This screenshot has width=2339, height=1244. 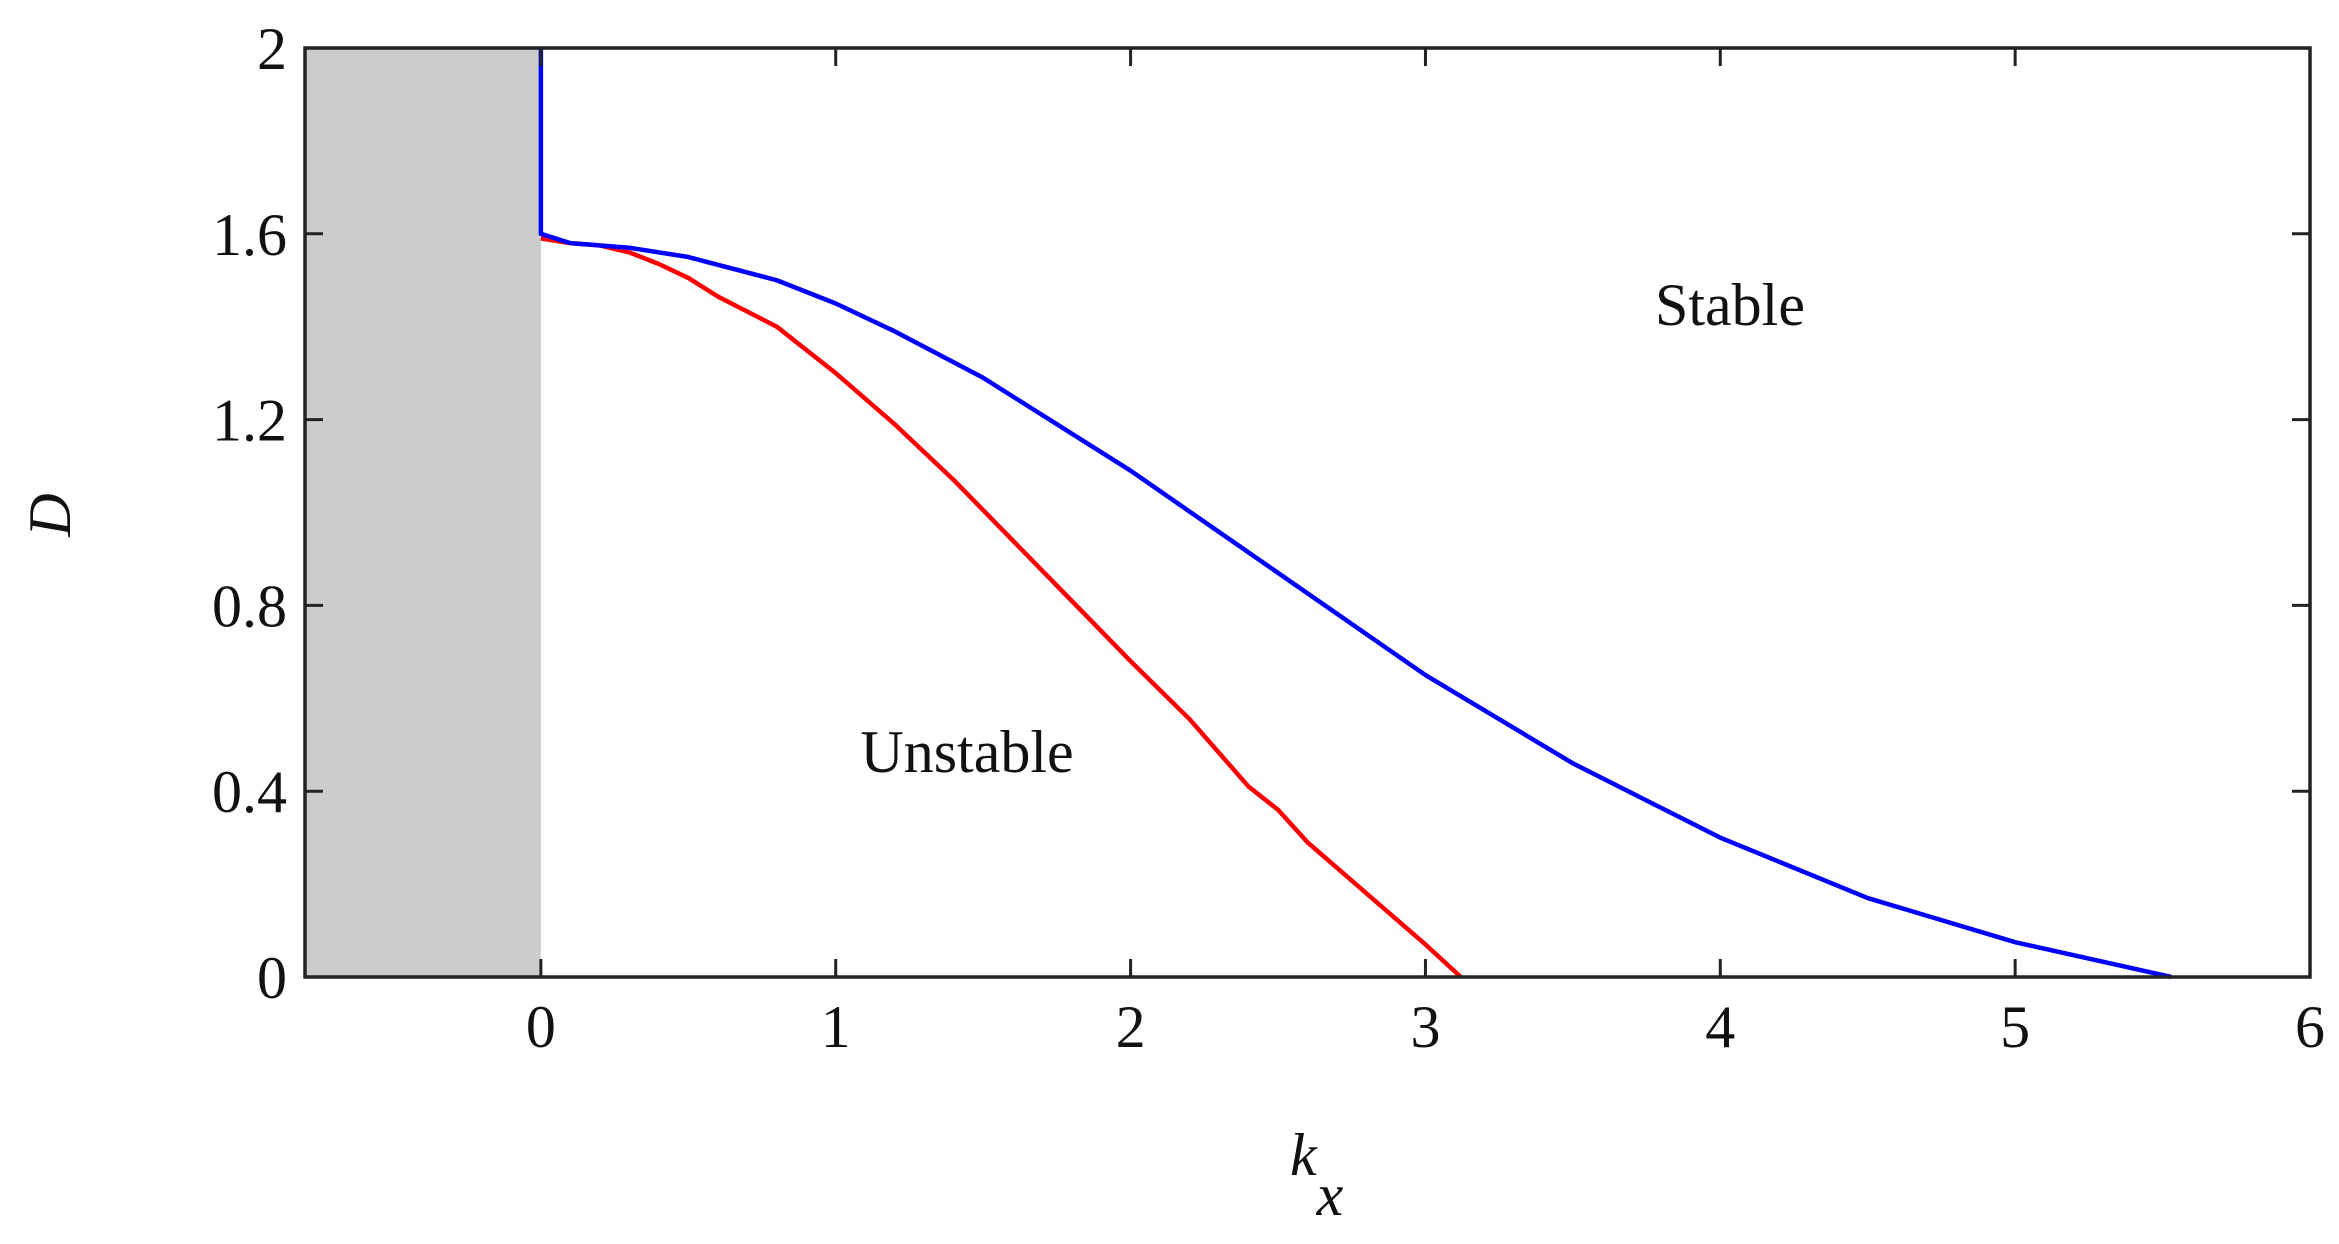 I want to click on y-tick-label: 0.8, so click(x=249, y=606).